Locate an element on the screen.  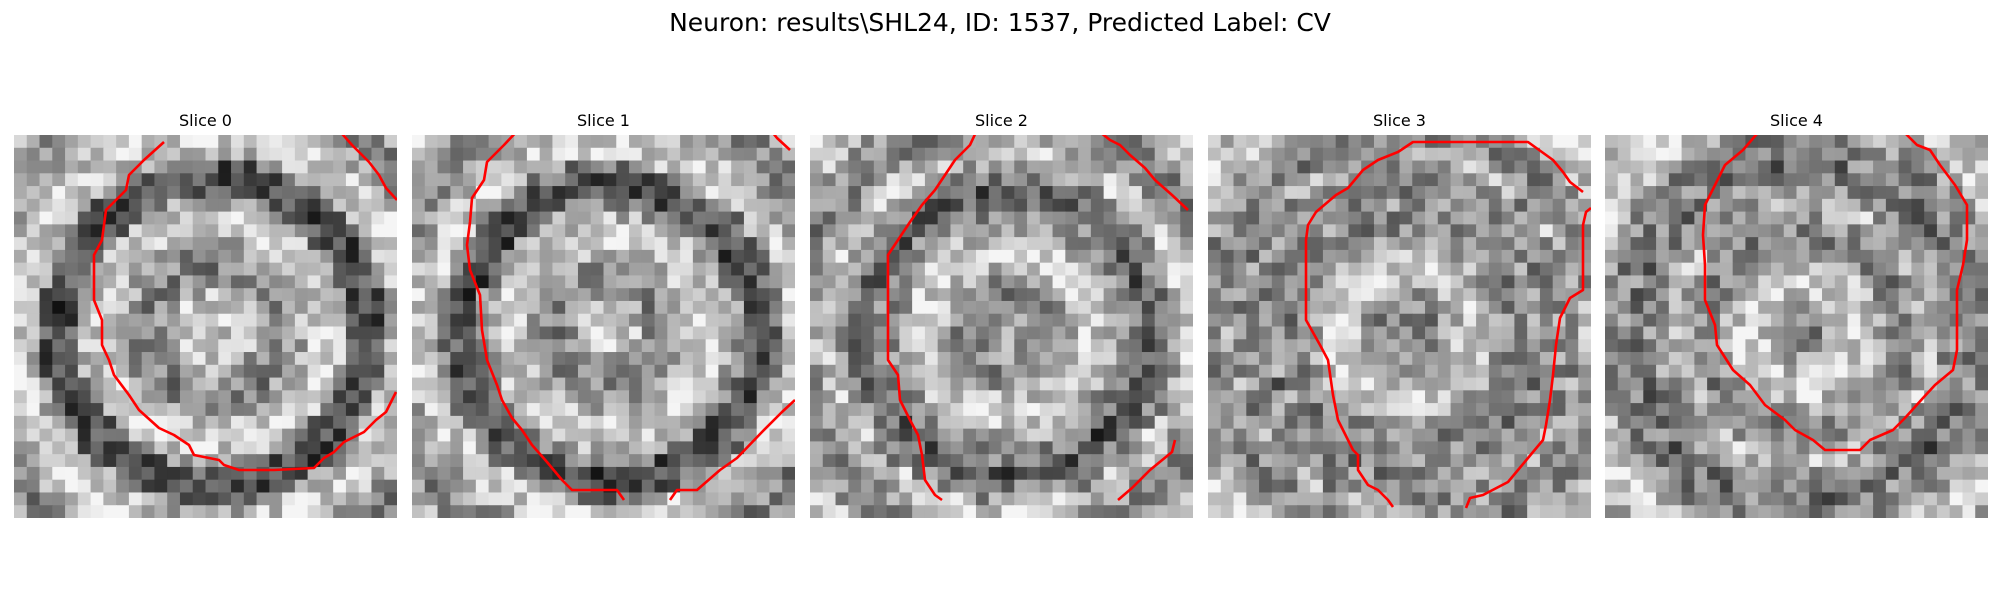
contour-line is located at coordinates (545, 318).